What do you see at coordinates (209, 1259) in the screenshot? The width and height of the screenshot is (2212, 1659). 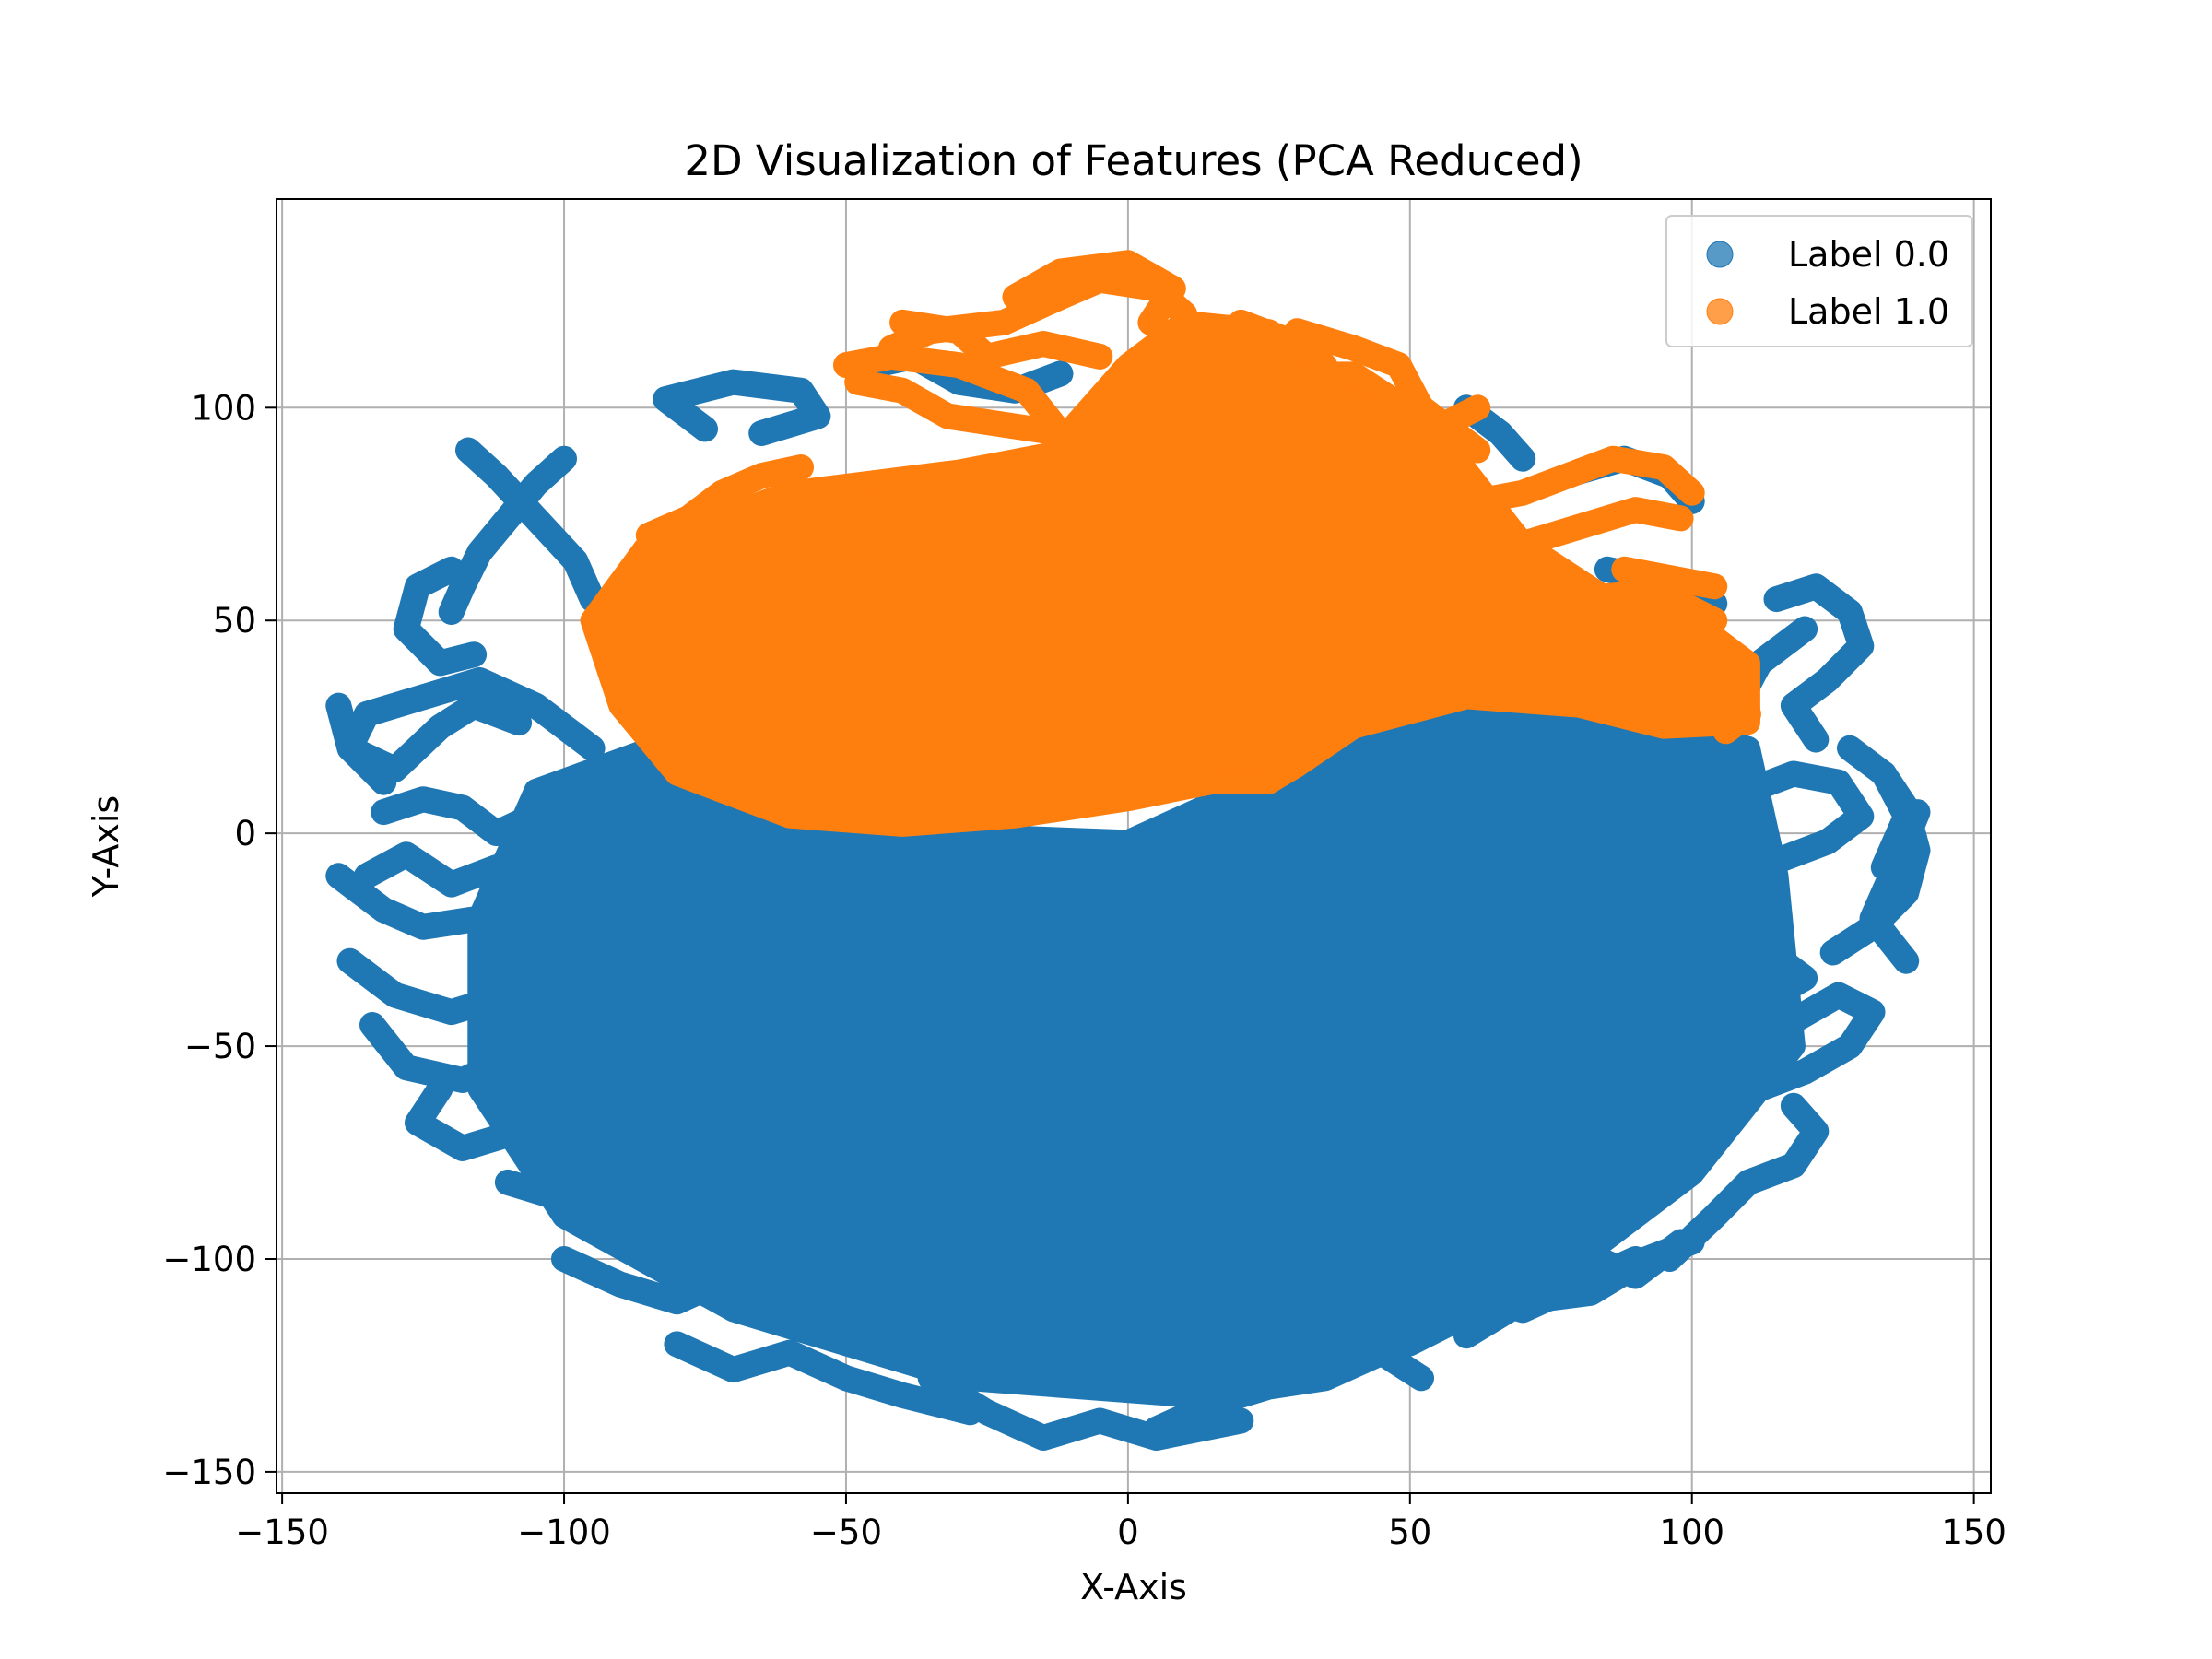 I see `y-tick-label: −100` at bounding box center [209, 1259].